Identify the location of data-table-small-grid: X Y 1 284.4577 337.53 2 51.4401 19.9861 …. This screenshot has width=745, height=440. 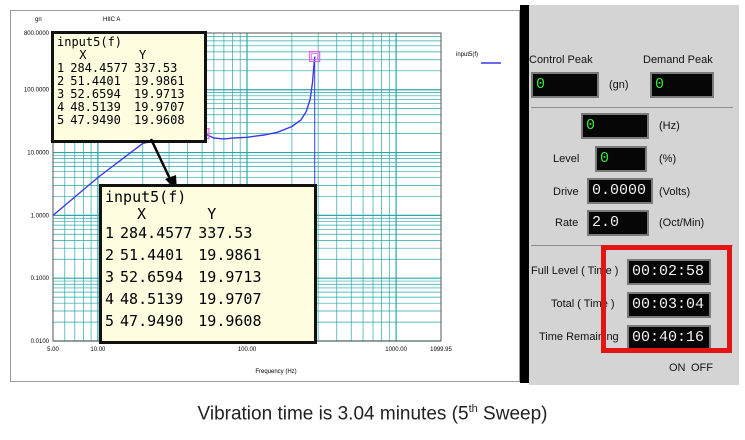
(121, 88).